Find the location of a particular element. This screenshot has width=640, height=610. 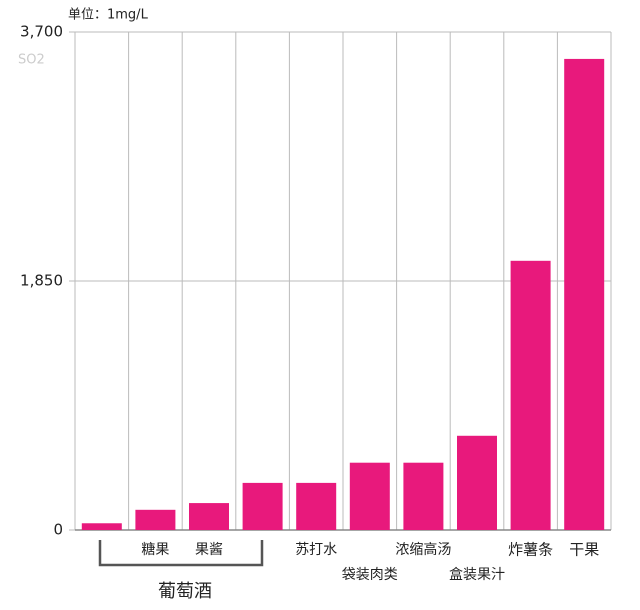

y-tick-label: 0 is located at coordinates (58, 530).